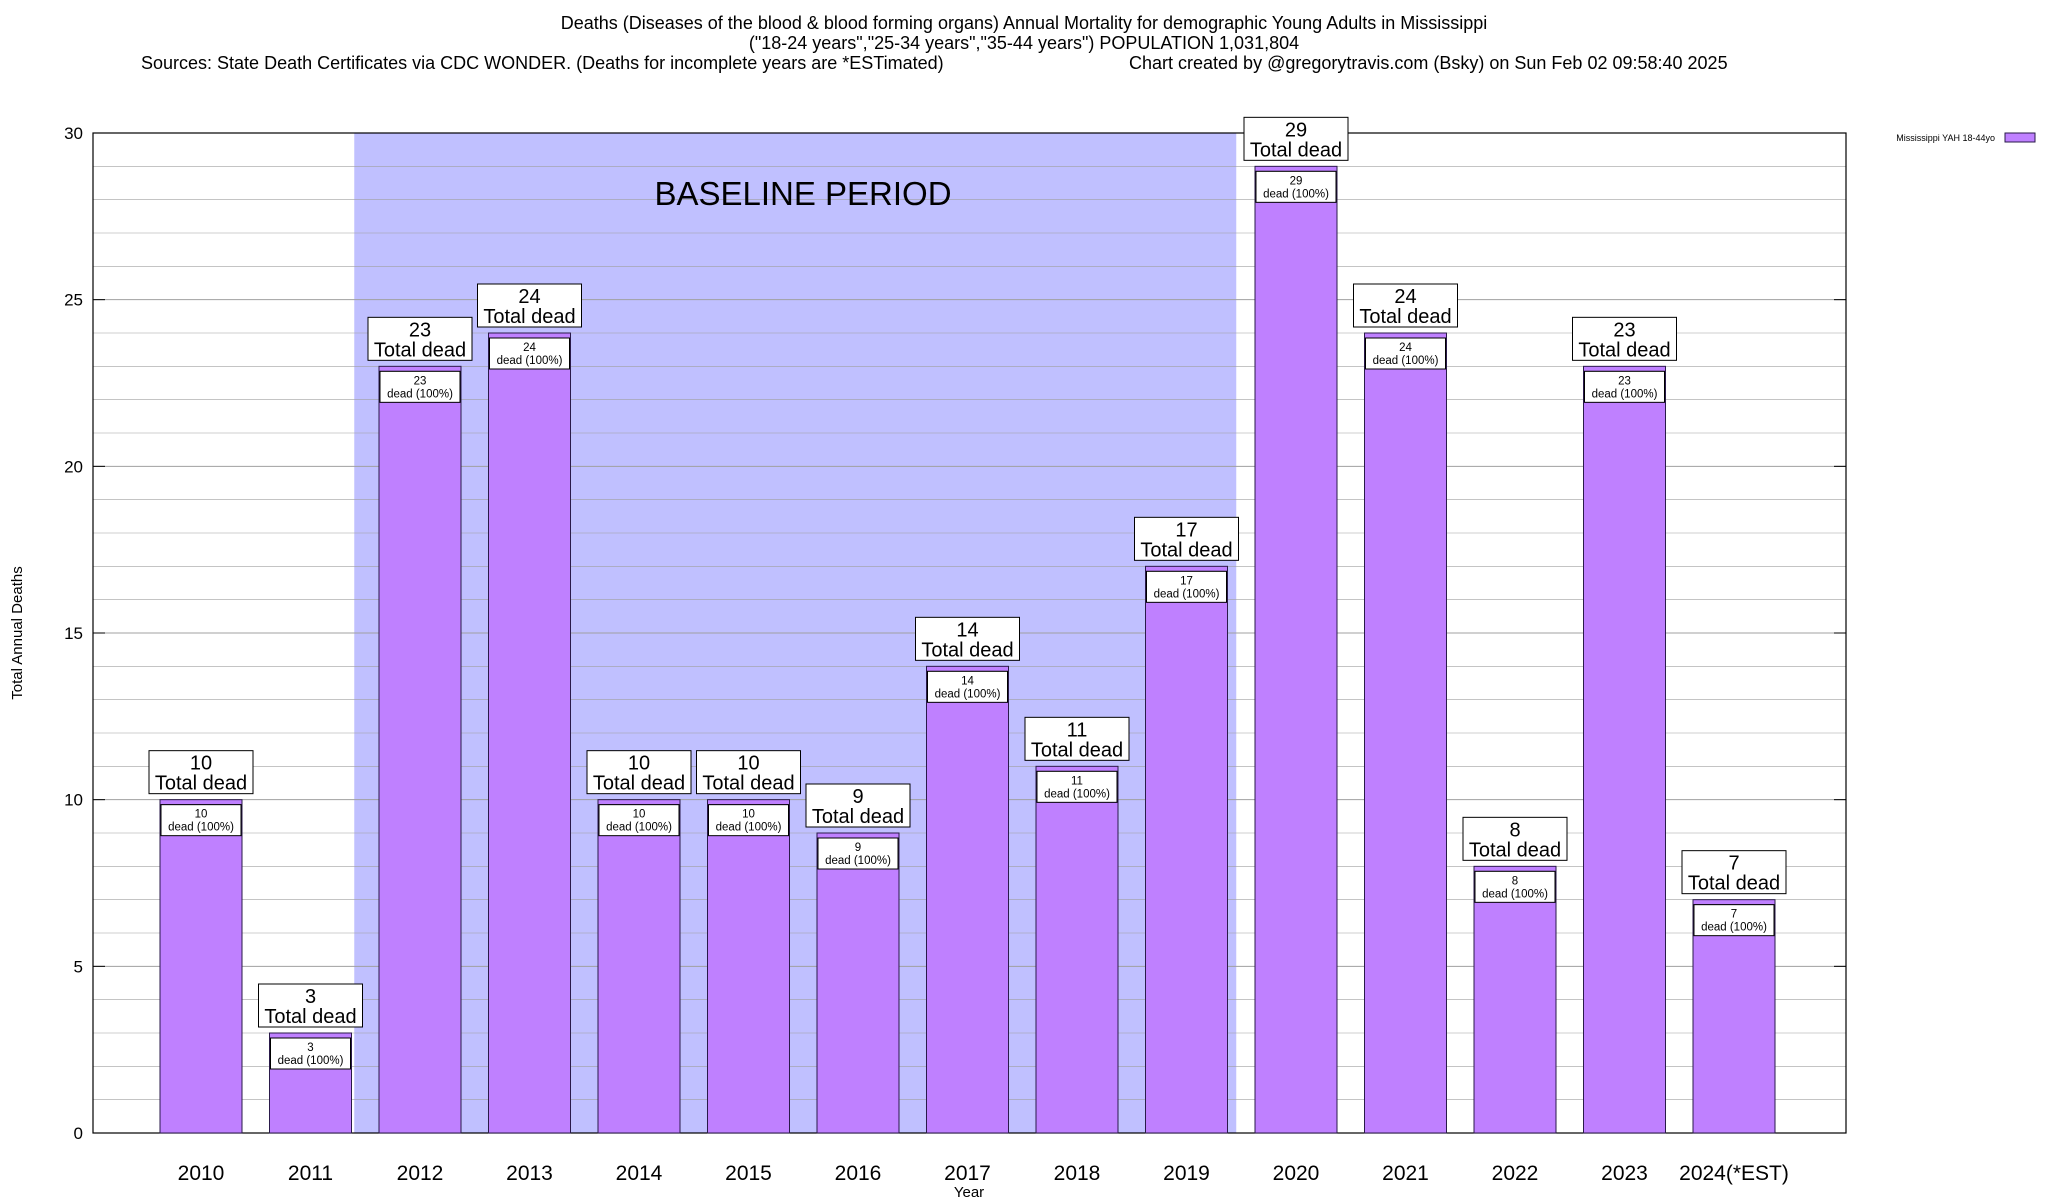 The width and height of the screenshot is (2048, 1200). I want to click on total-label-value: 17, so click(1186, 530).